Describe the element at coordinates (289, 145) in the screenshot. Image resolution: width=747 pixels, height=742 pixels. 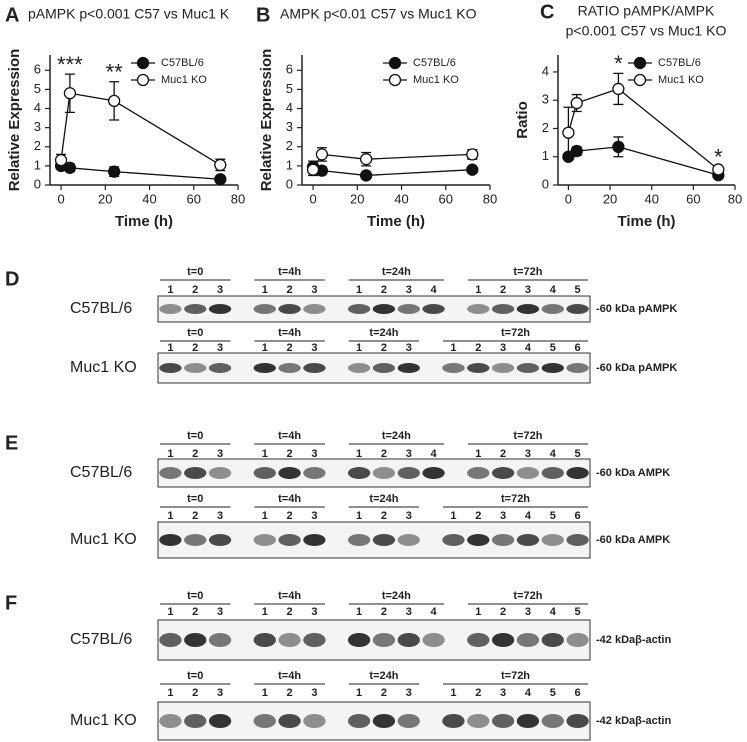
I see `y-tick-label: 2` at that location.